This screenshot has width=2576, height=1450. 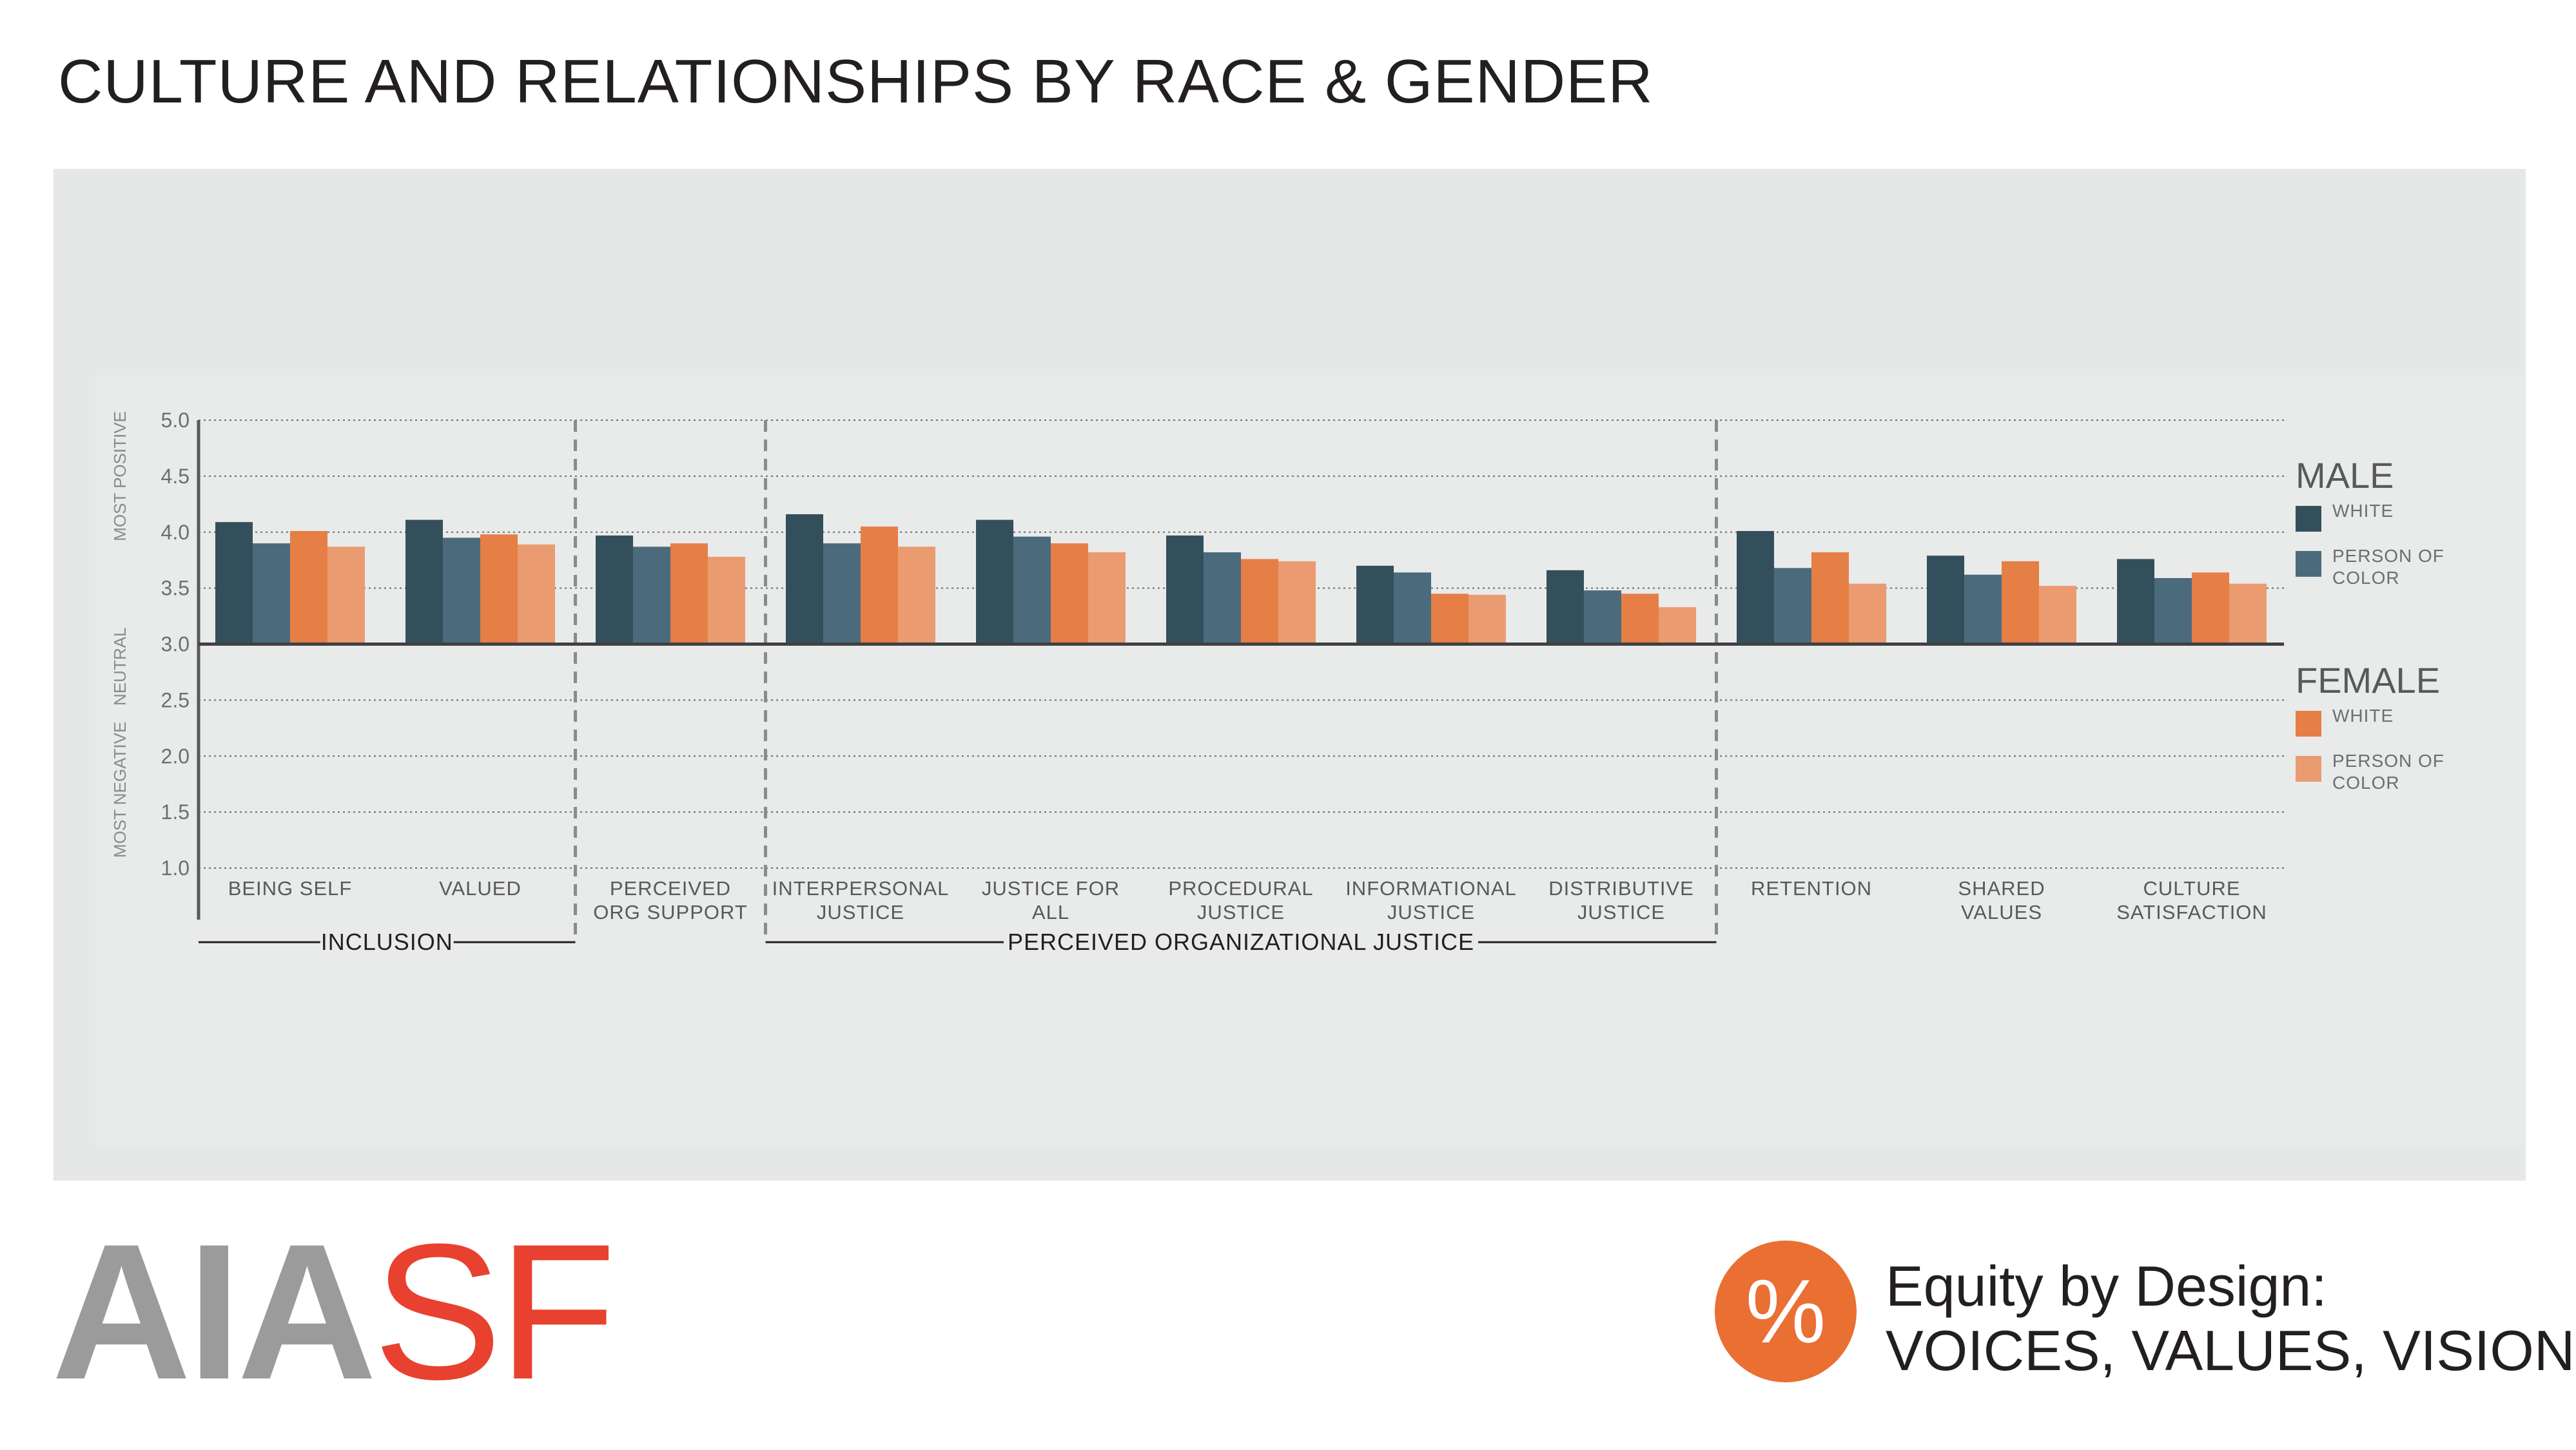 What do you see at coordinates (2345, 475) in the screenshot?
I see `legend-title: MALE` at bounding box center [2345, 475].